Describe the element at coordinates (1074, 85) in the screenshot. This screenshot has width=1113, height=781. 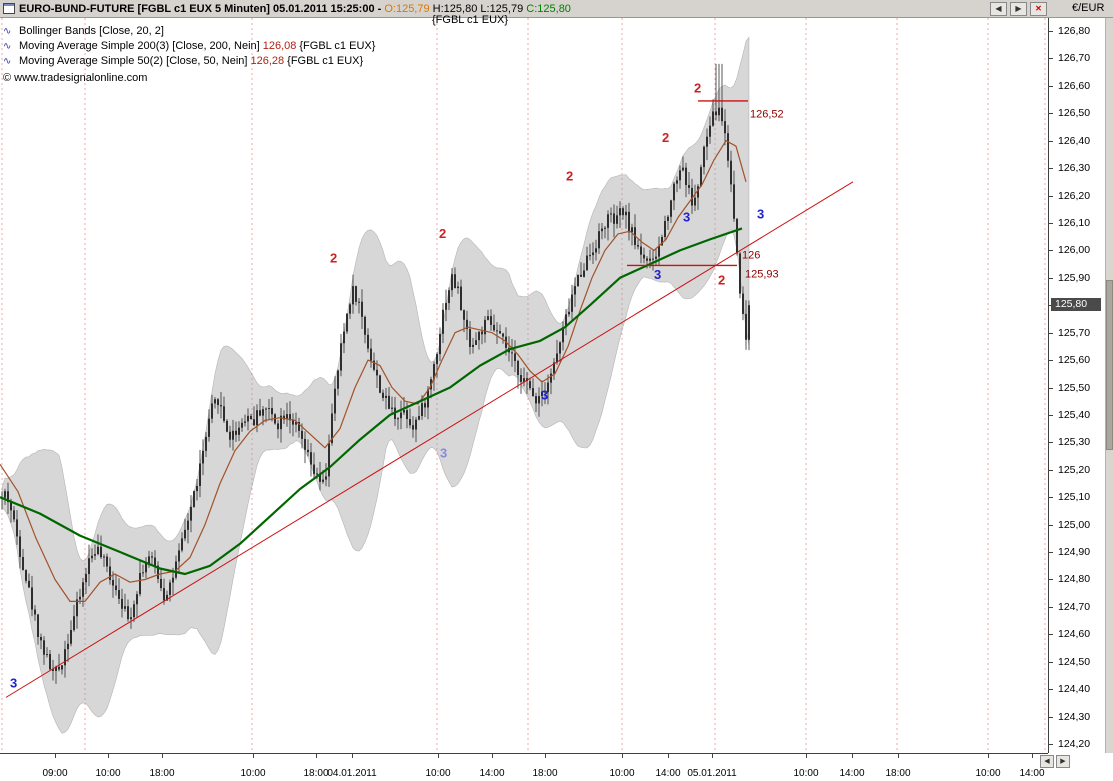
I see `price-tick-label: 126,60` at that location.